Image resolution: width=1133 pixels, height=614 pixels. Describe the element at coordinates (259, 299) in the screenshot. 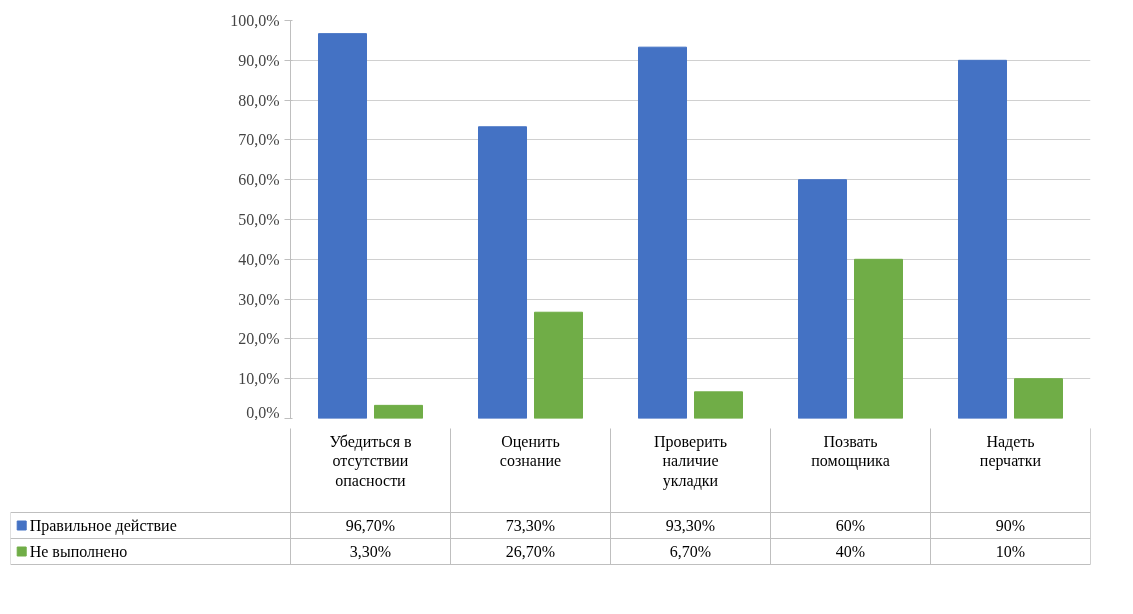

I see `y-tick-label: 30,0%` at that location.